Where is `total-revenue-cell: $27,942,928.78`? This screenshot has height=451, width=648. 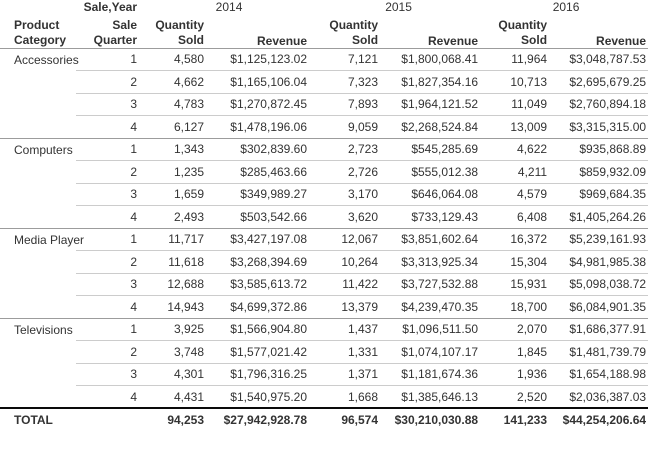 total-revenue-cell: $27,942,928.78 is located at coordinates (262, 419).